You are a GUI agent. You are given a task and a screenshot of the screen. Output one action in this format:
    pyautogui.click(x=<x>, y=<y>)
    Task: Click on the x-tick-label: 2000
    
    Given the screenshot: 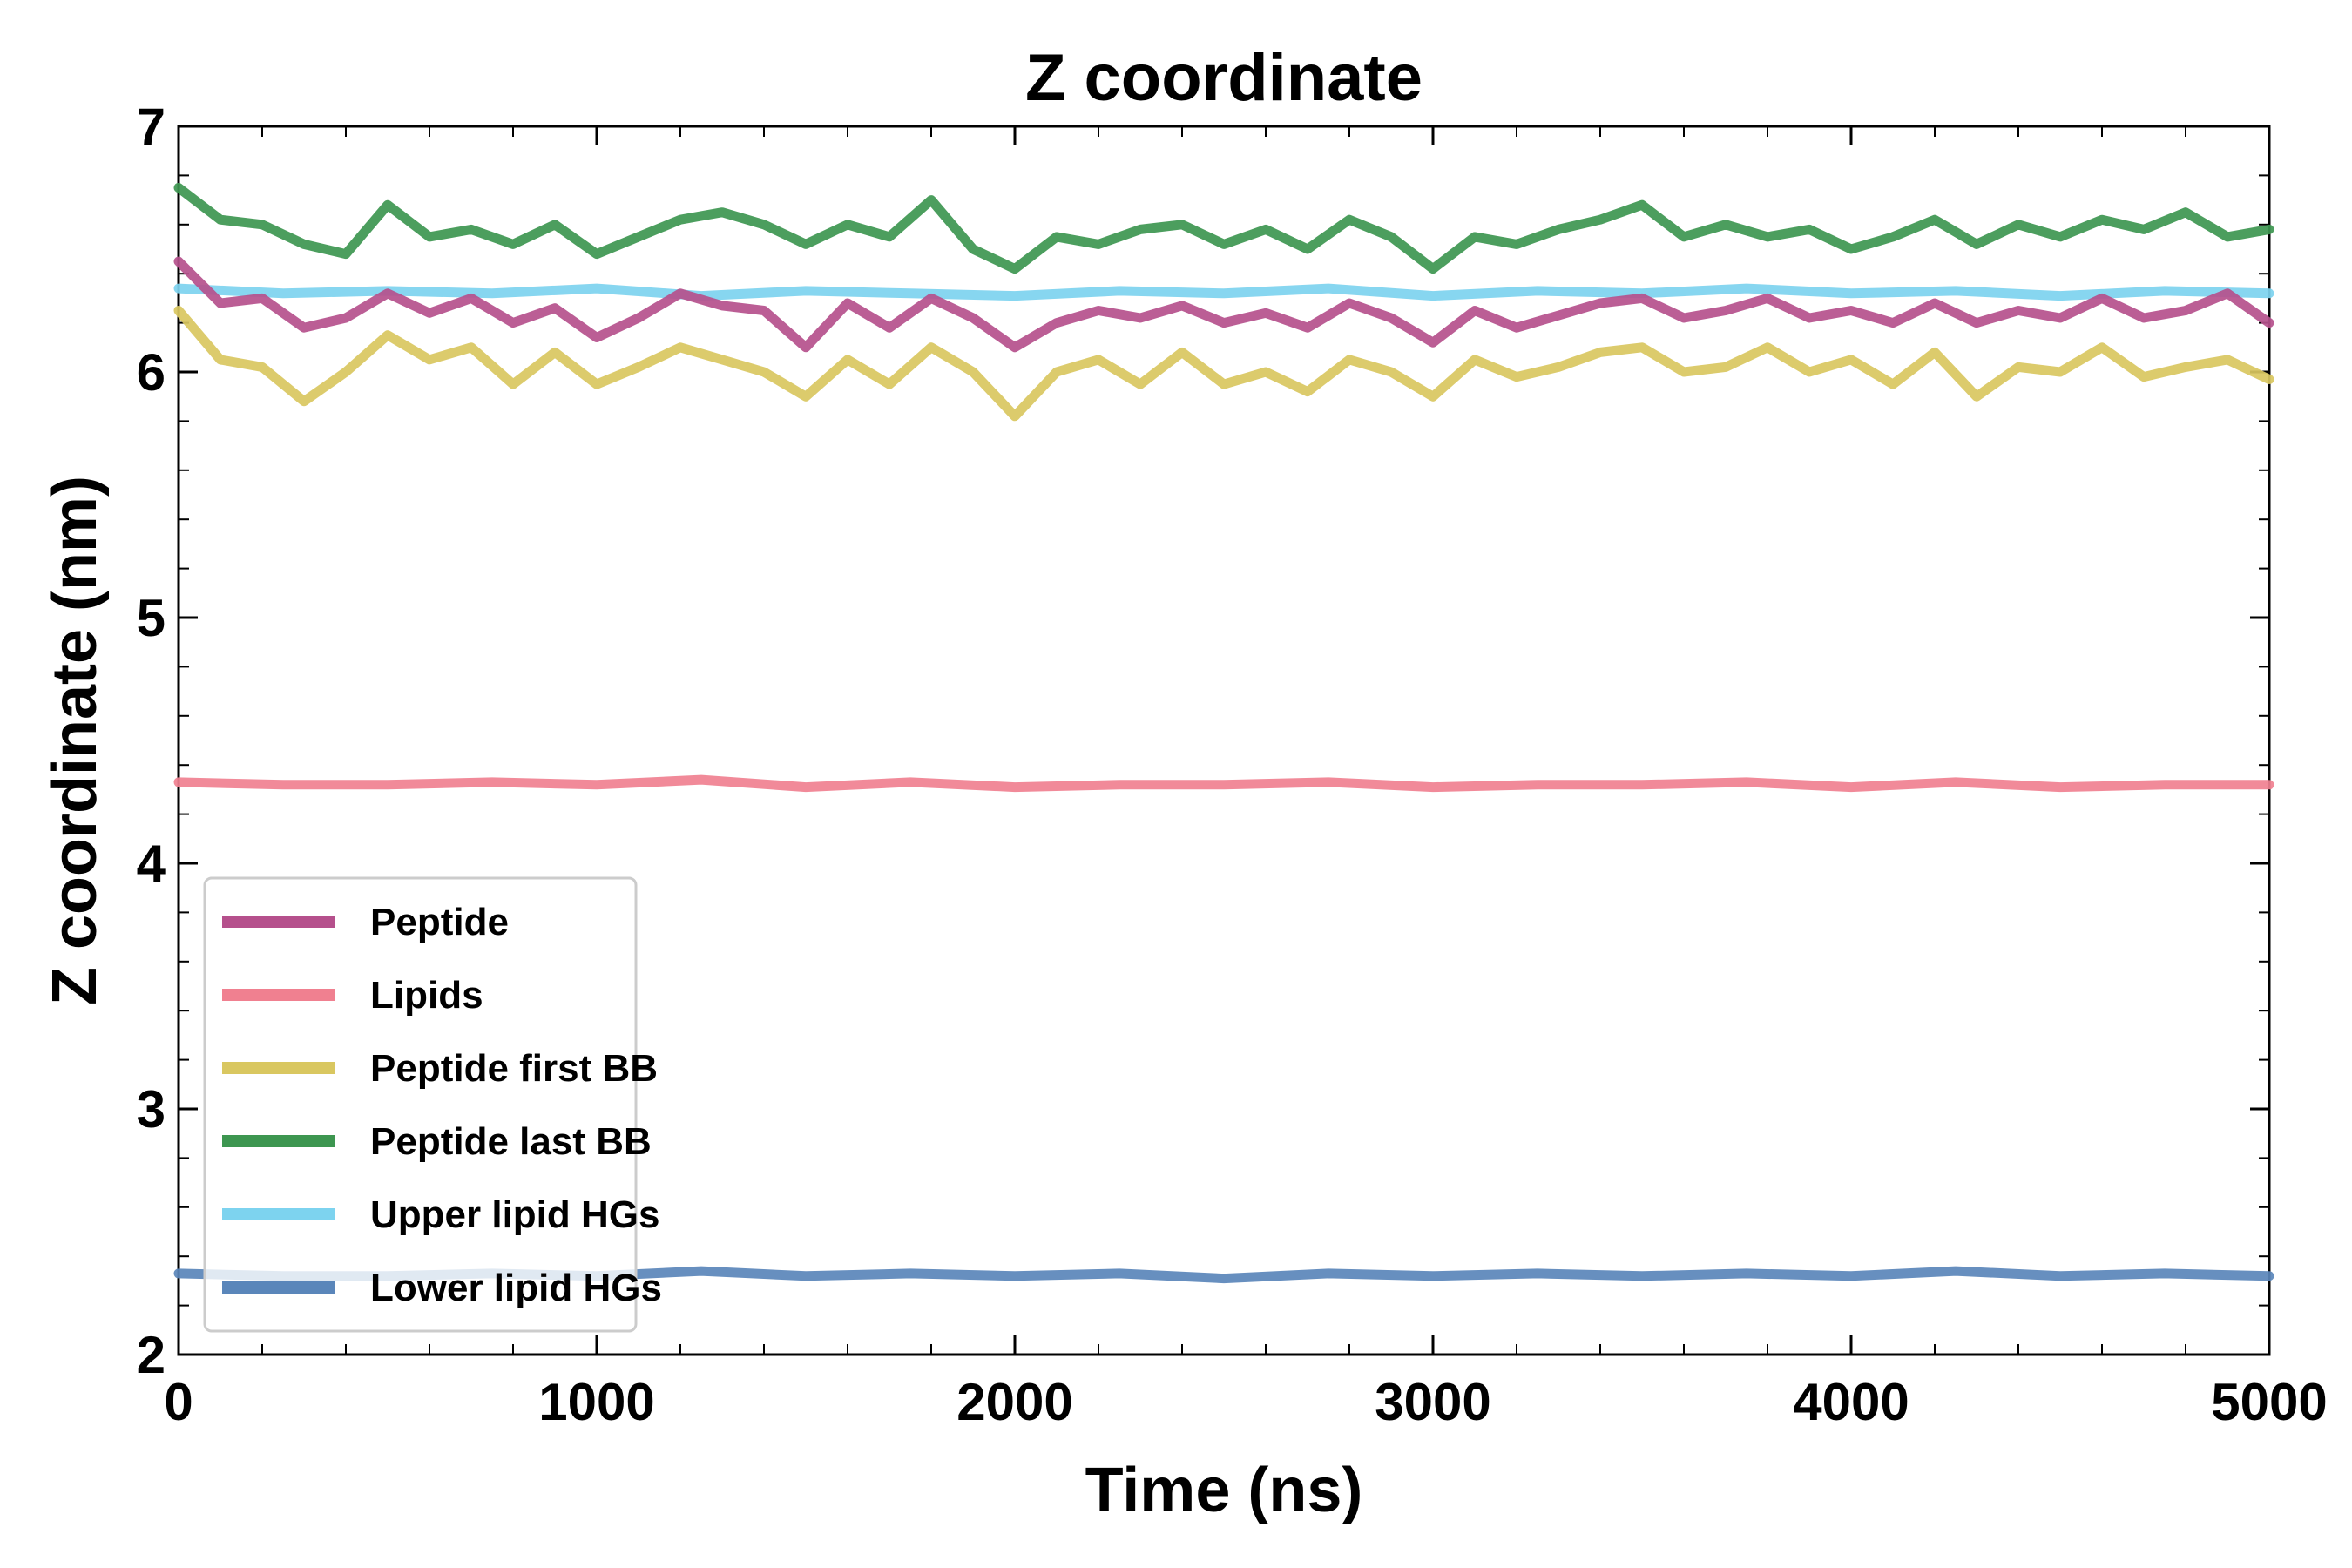 What is the action you would take?
    pyautogui.click(x=1014, y=1402)
    